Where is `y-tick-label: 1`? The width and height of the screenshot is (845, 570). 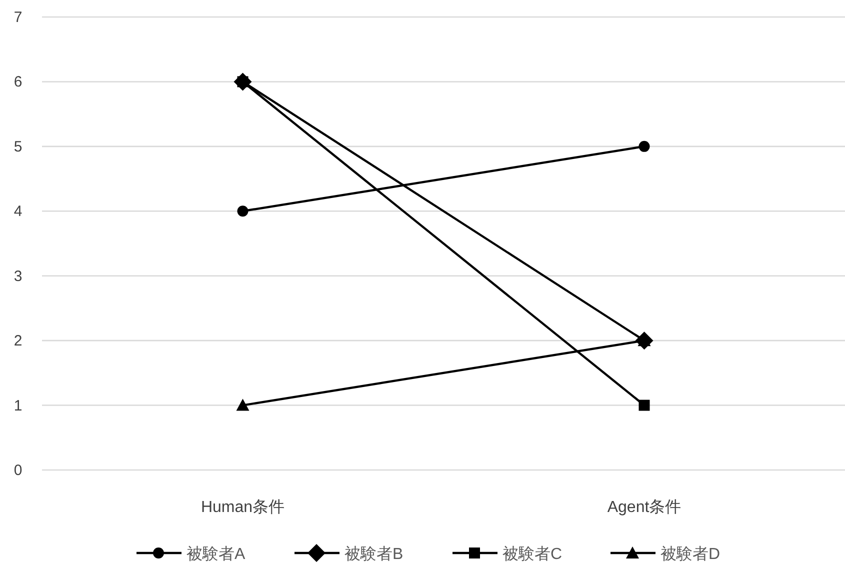 y-tick-label: 1 is located at coordinates (18, 405).